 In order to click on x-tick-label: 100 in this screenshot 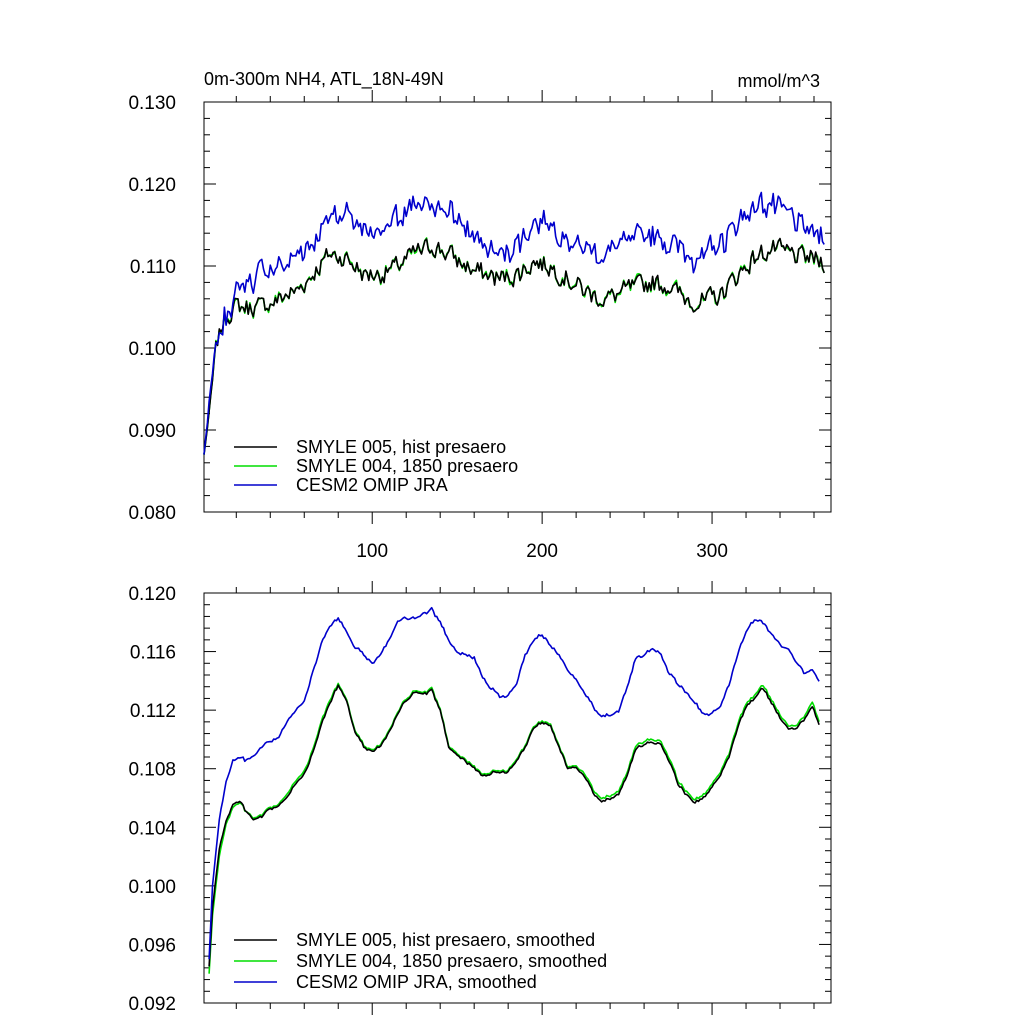, I will do `click(372, 551)`.